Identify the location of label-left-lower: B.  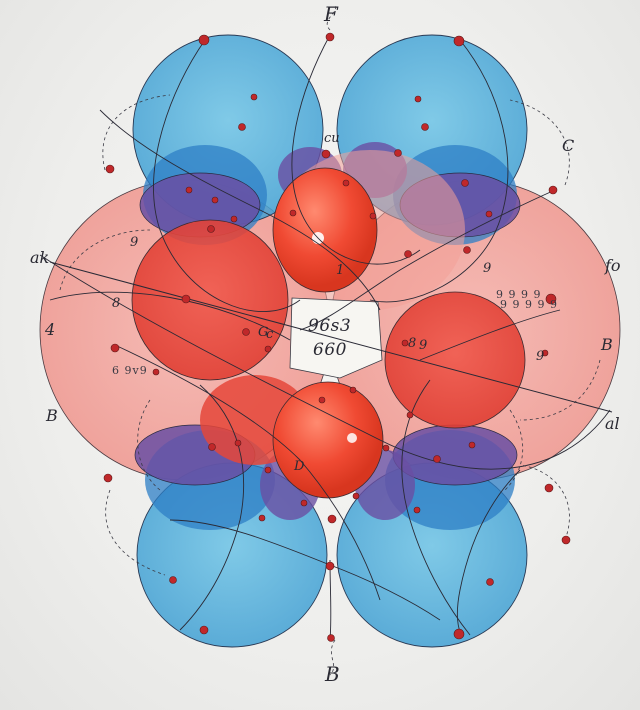
(52, 416).